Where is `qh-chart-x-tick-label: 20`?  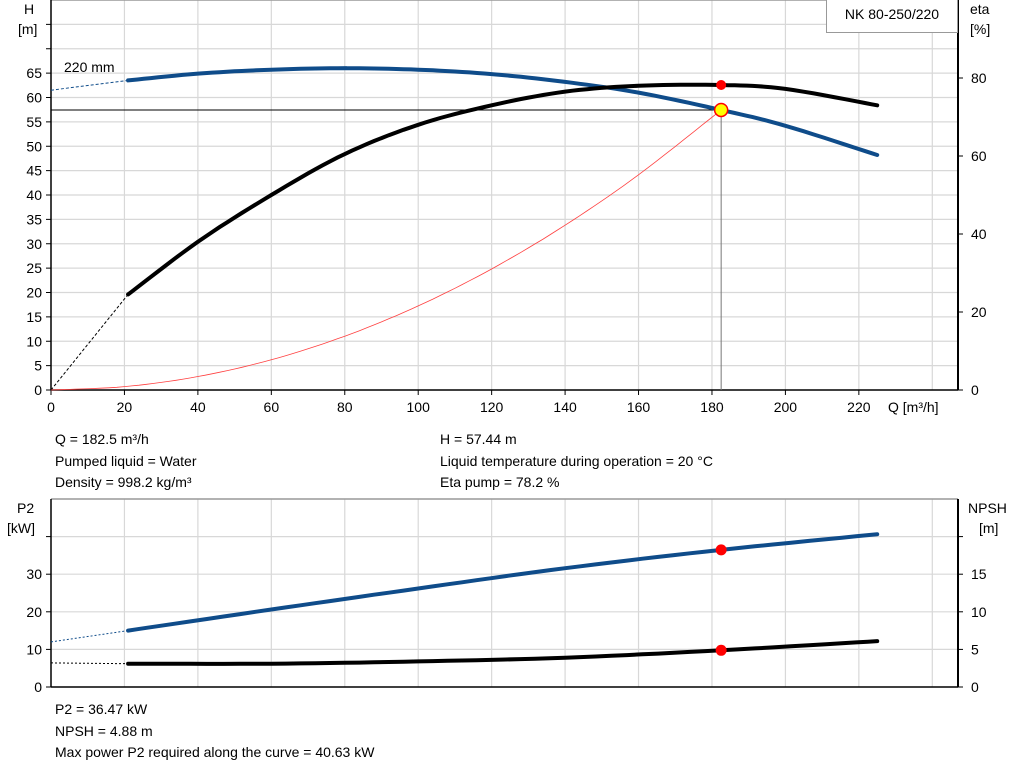
qh-chart-x-tick-label: 20 is located at coordinates (125, 407).